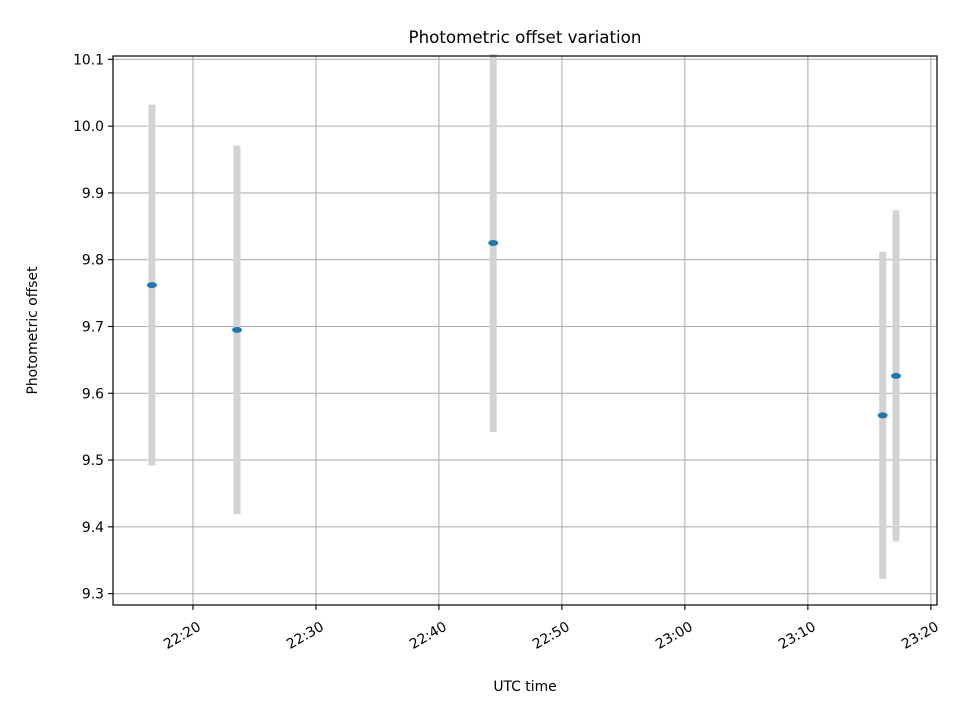 The height and width of the screenshot is (720, 960). I want to click on y-axis-ticks: 9.3 9.4 9.5 9.6 9.7 9.8 9.9 10.0 10.1, so click(93, 327).